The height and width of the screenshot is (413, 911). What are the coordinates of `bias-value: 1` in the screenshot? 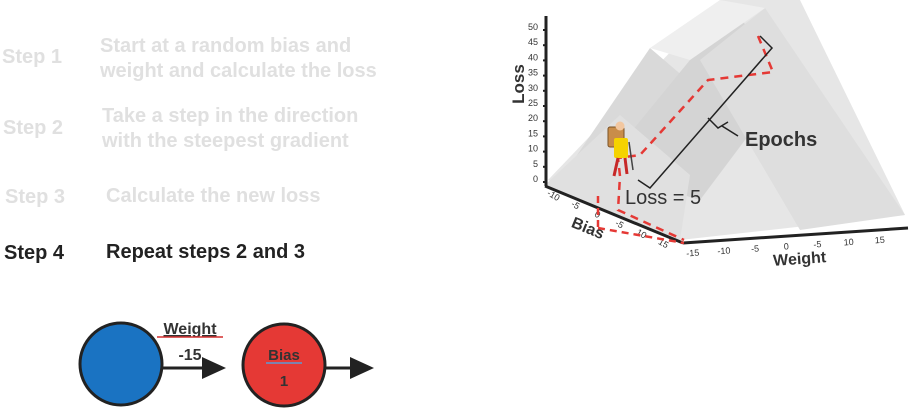 It's located at (284, 381).